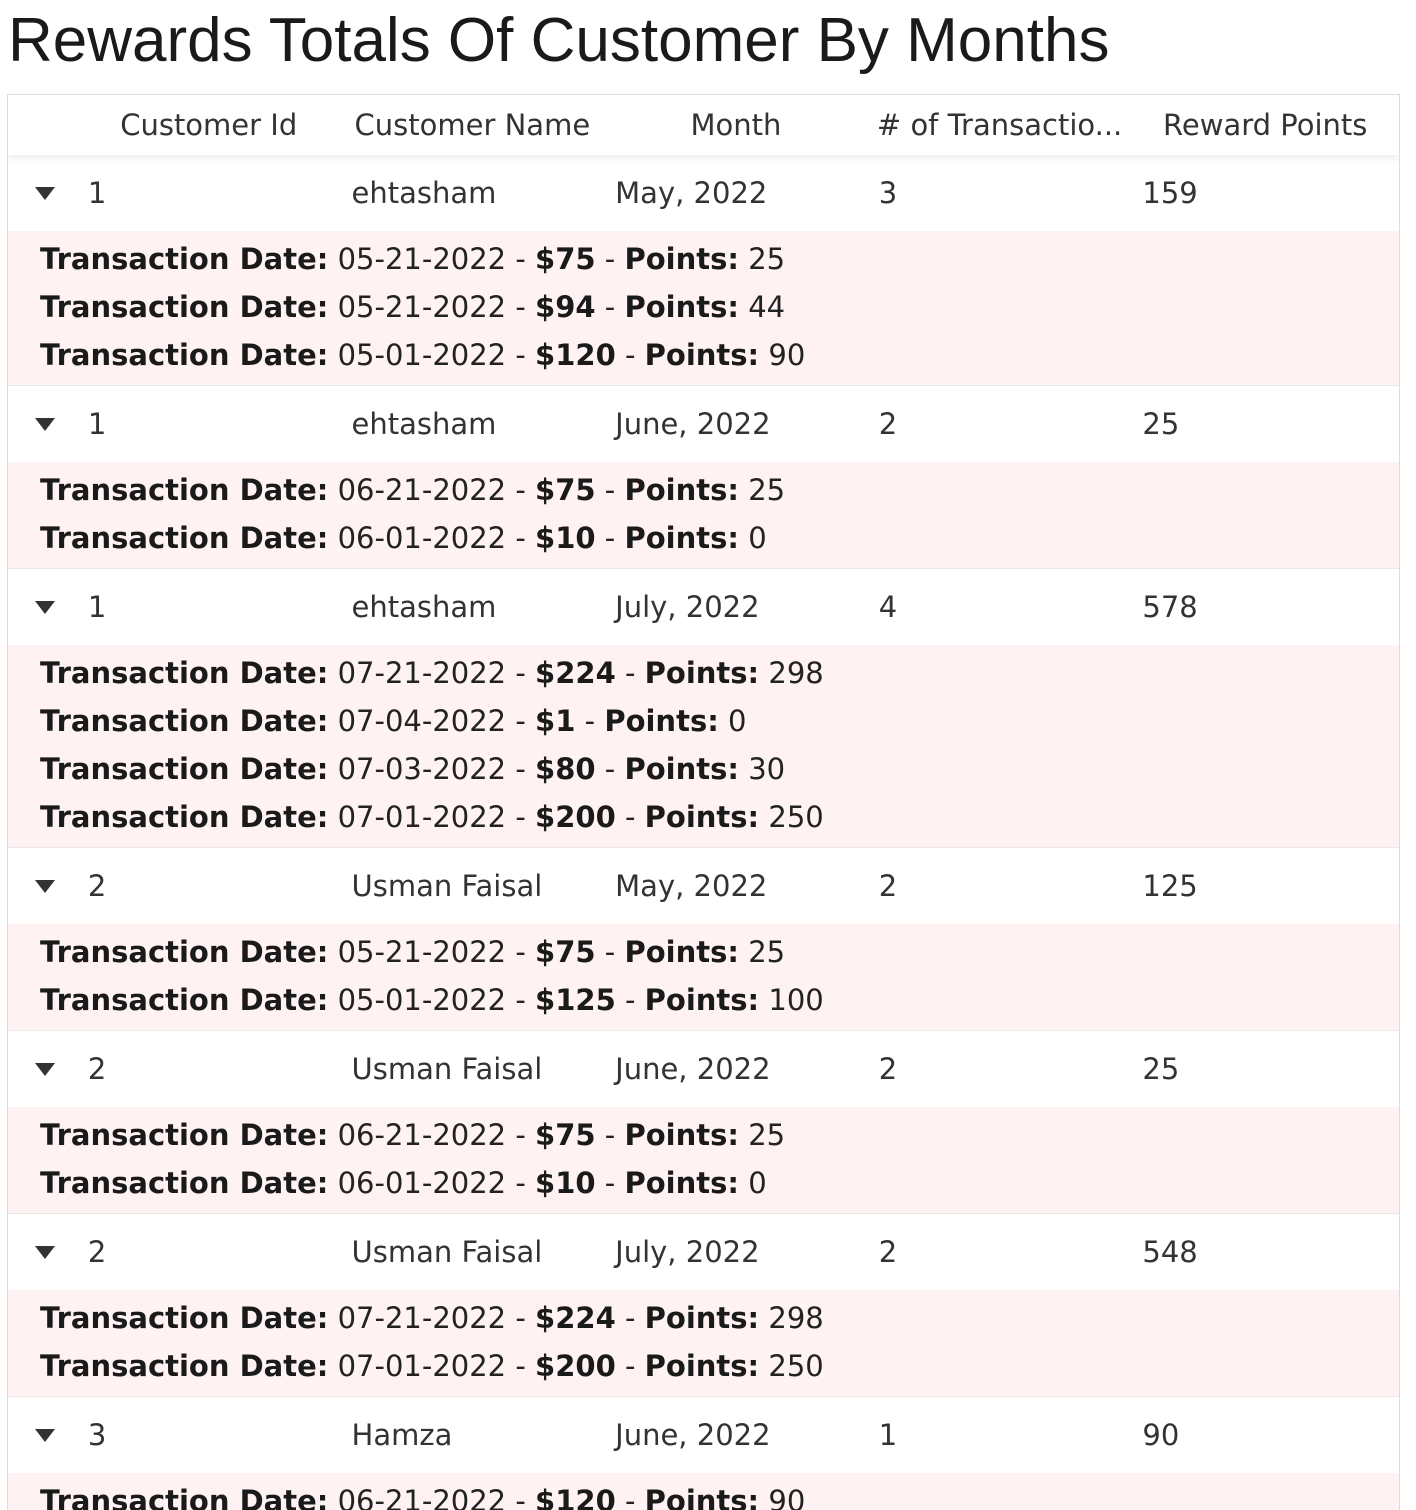 Image resolution: width=1416 pixels, height=1510 pixels. What do you see at coordinates (555, 721) in the screenshot?
I see `transaction-amount: $1` at bounding box center [555, 721].